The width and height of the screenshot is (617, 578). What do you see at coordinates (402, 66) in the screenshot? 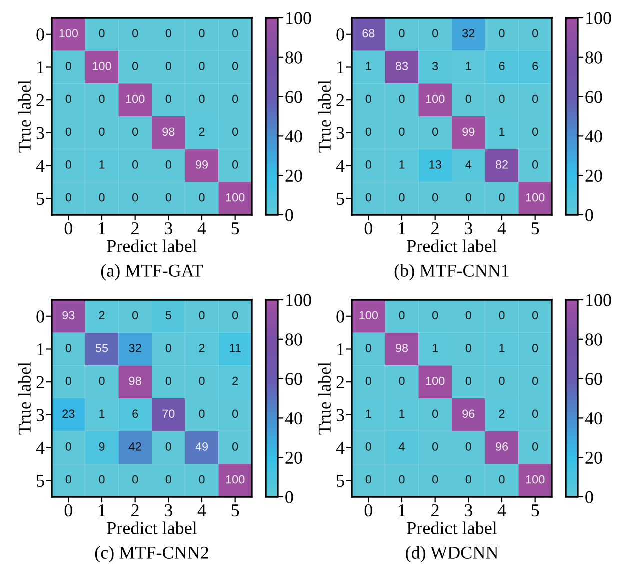
I see `data-label: 83` at bounding box center [402, 66].